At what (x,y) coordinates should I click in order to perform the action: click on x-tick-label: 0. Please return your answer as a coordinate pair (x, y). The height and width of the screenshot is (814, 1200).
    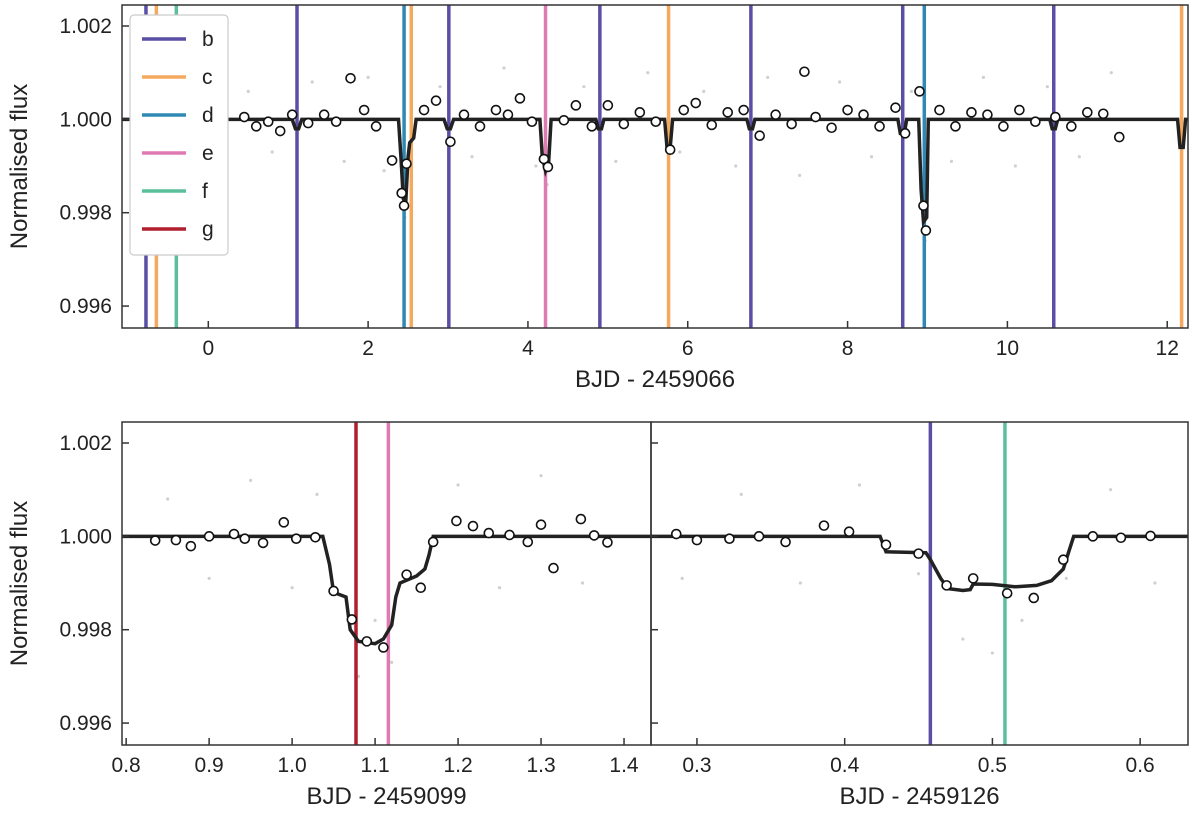
    Looking at the image, I should click on (208, 348).